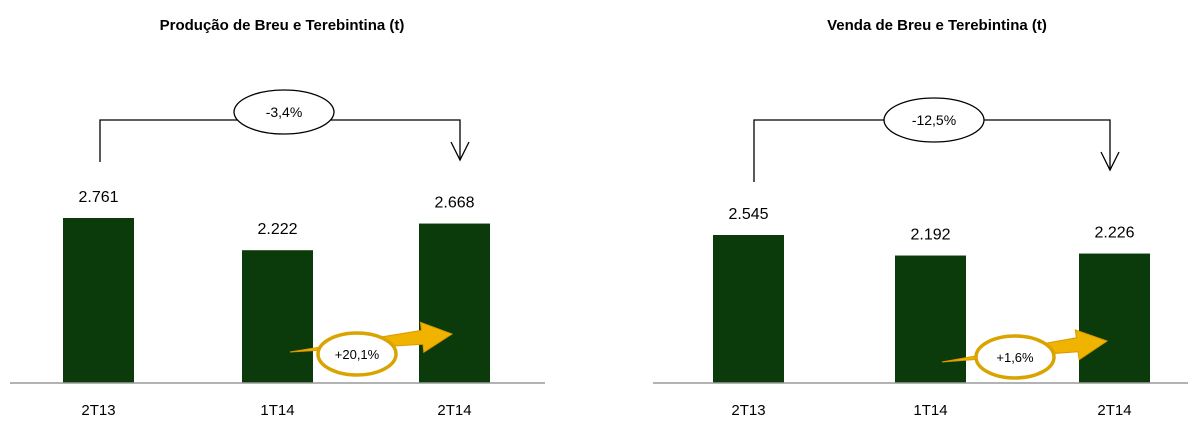  Describe the element at coordinates (937, 25) in the screenshot. I see `chart-title: Venda de Breu e Terebintina (t)` at that location.